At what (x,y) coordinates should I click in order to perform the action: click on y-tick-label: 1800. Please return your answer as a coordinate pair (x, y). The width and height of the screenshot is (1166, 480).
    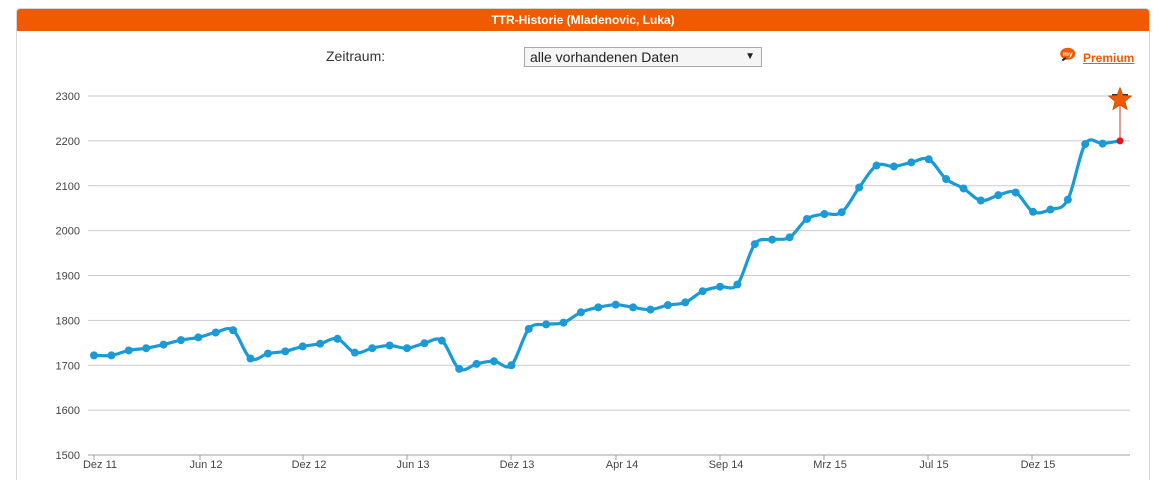
    Looking at the image, I should click on (68, 321).